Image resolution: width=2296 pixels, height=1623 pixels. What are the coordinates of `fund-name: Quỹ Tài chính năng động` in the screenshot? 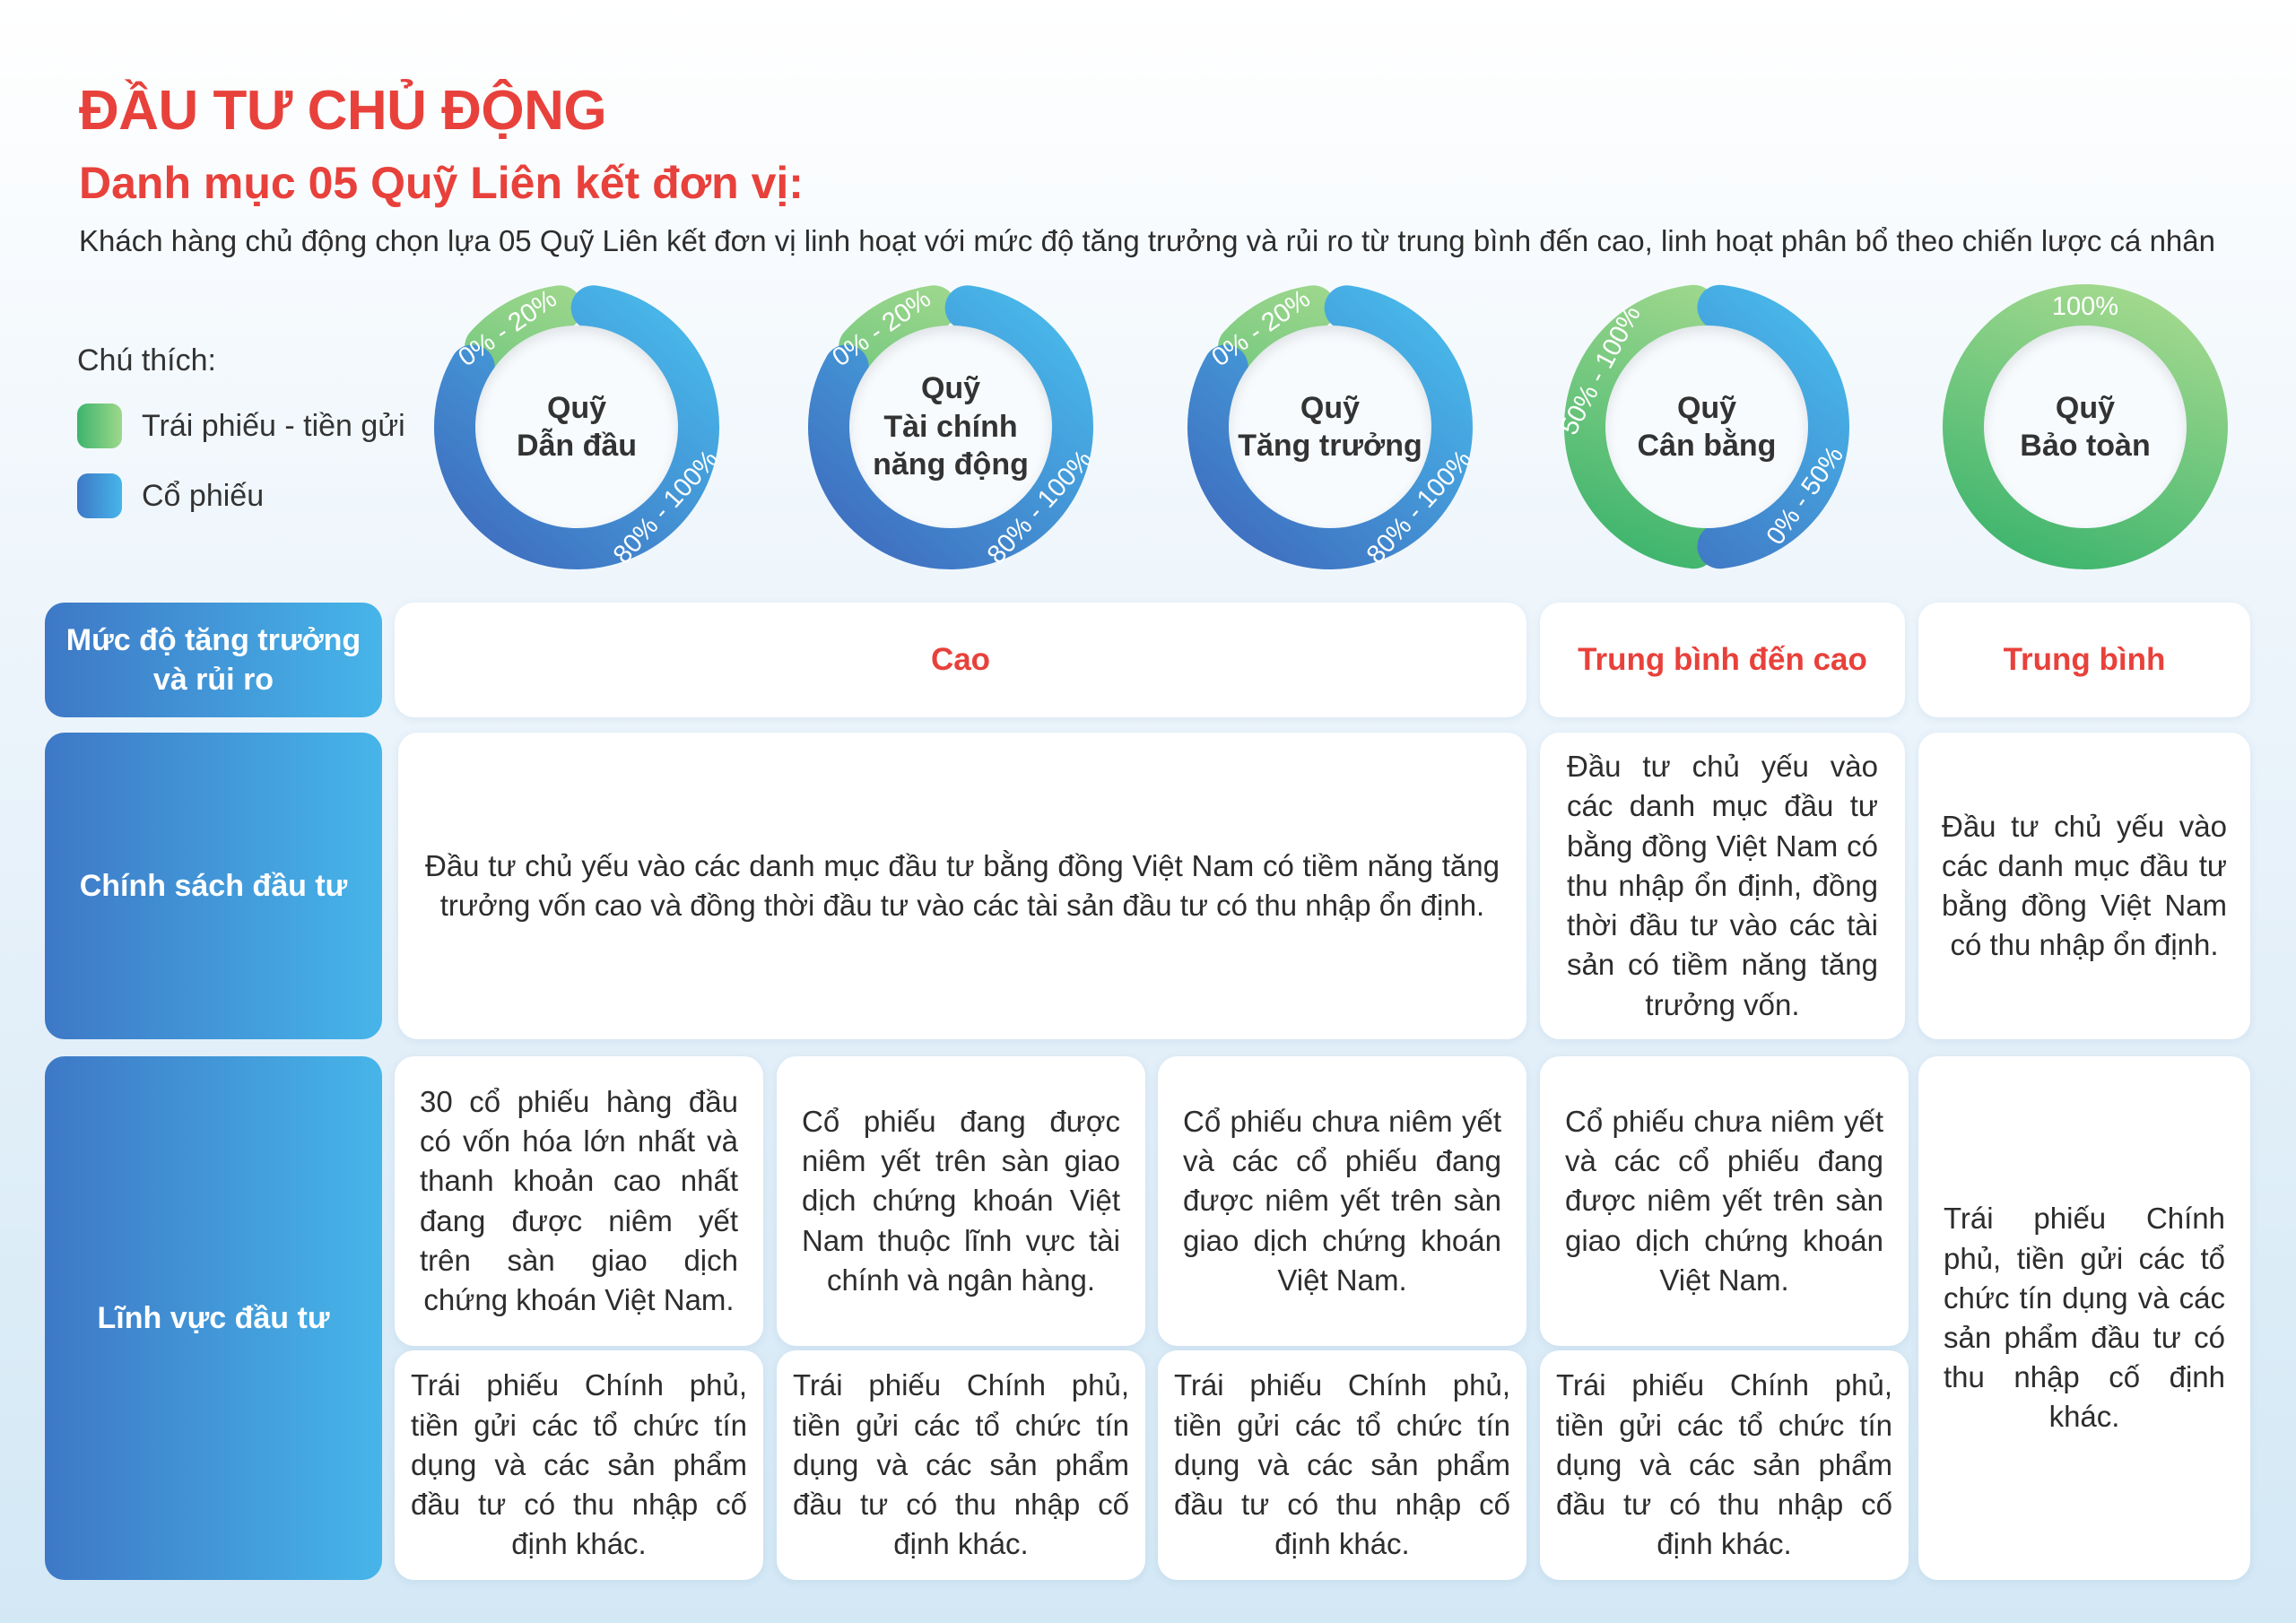 It's located at (951, 426).